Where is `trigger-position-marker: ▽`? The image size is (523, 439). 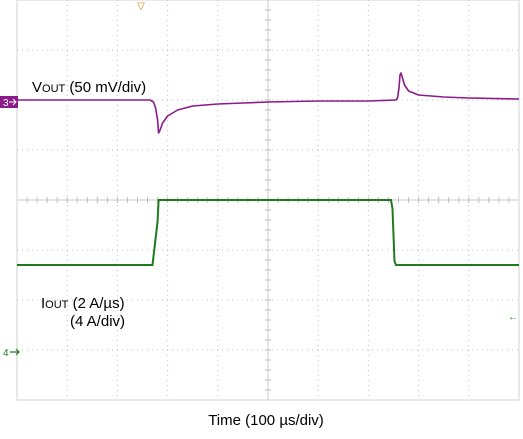
trigger-position-marker: ▽ is located at coordinates (141, 6).